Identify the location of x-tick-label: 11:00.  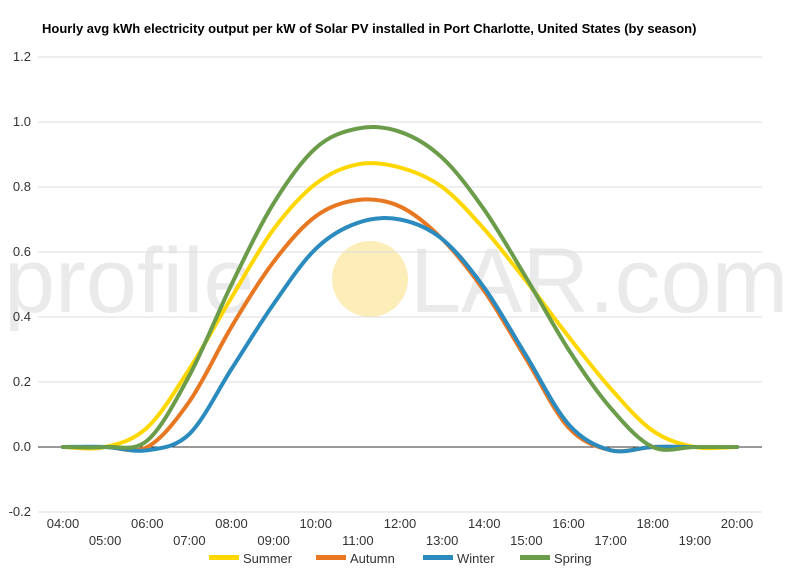
(358, 540).